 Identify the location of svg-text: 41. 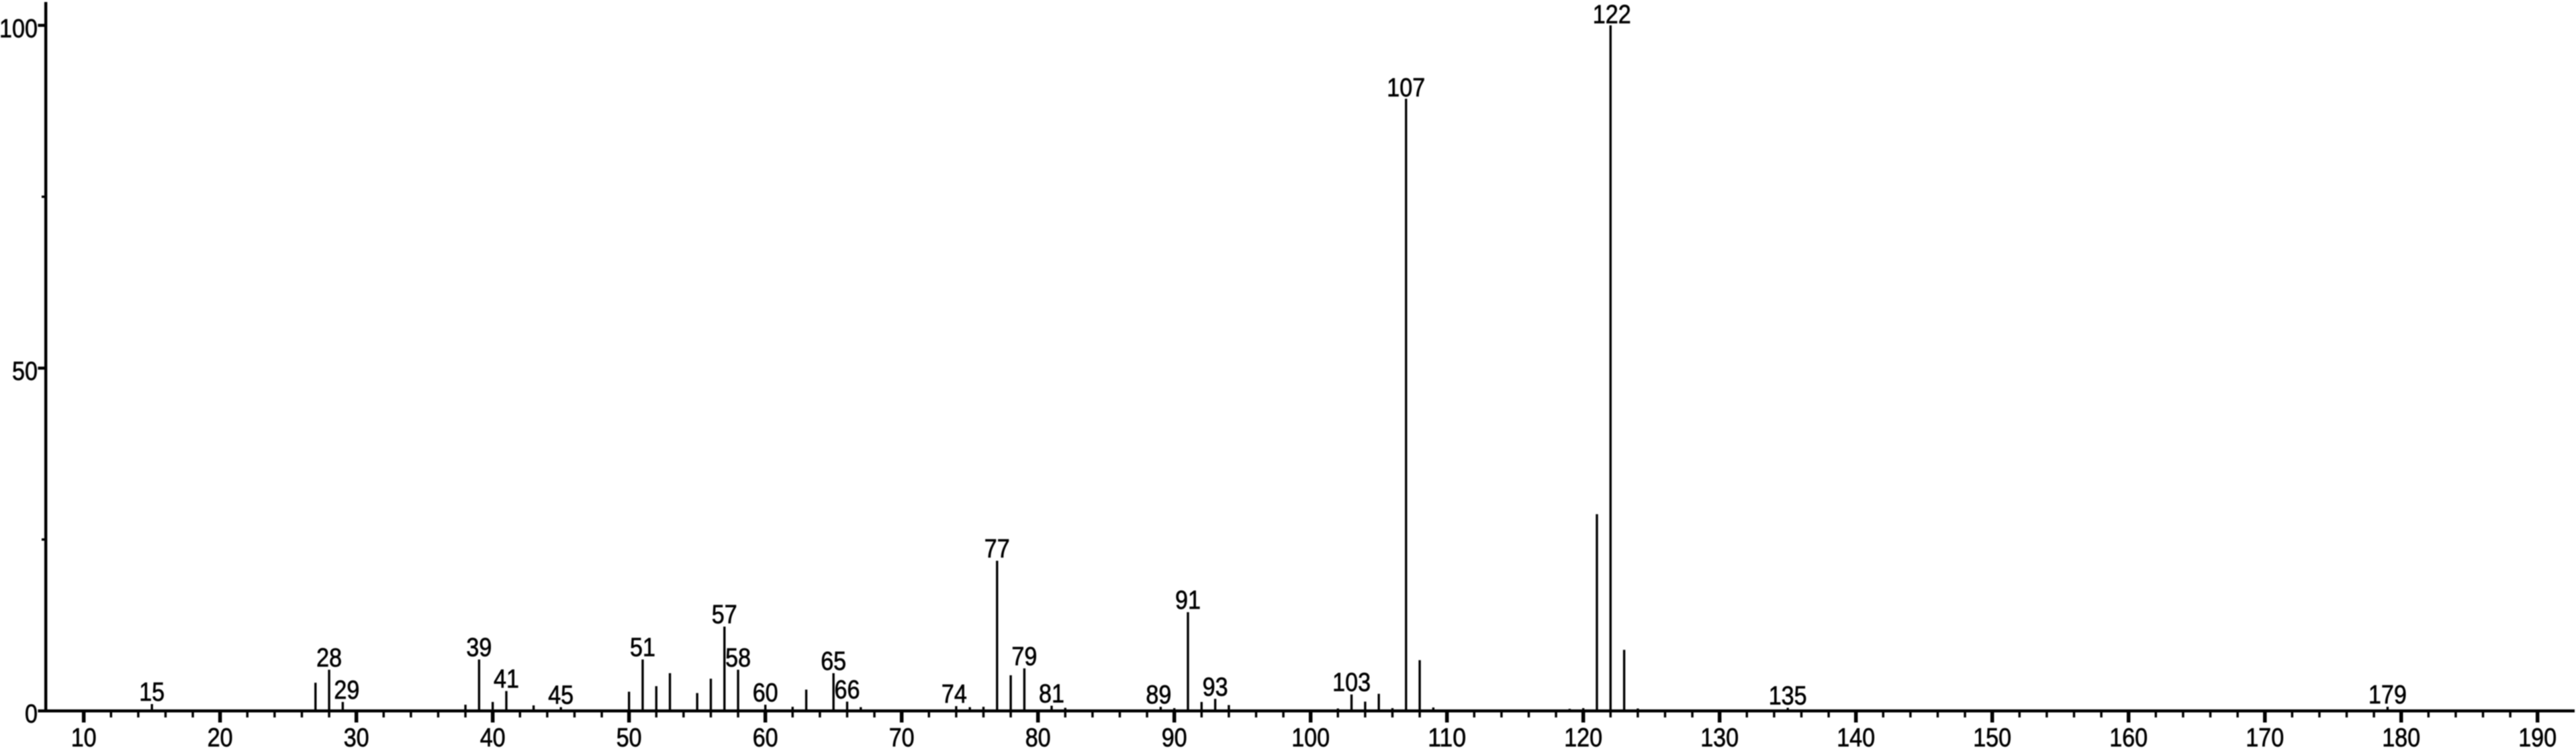
(506, 679).